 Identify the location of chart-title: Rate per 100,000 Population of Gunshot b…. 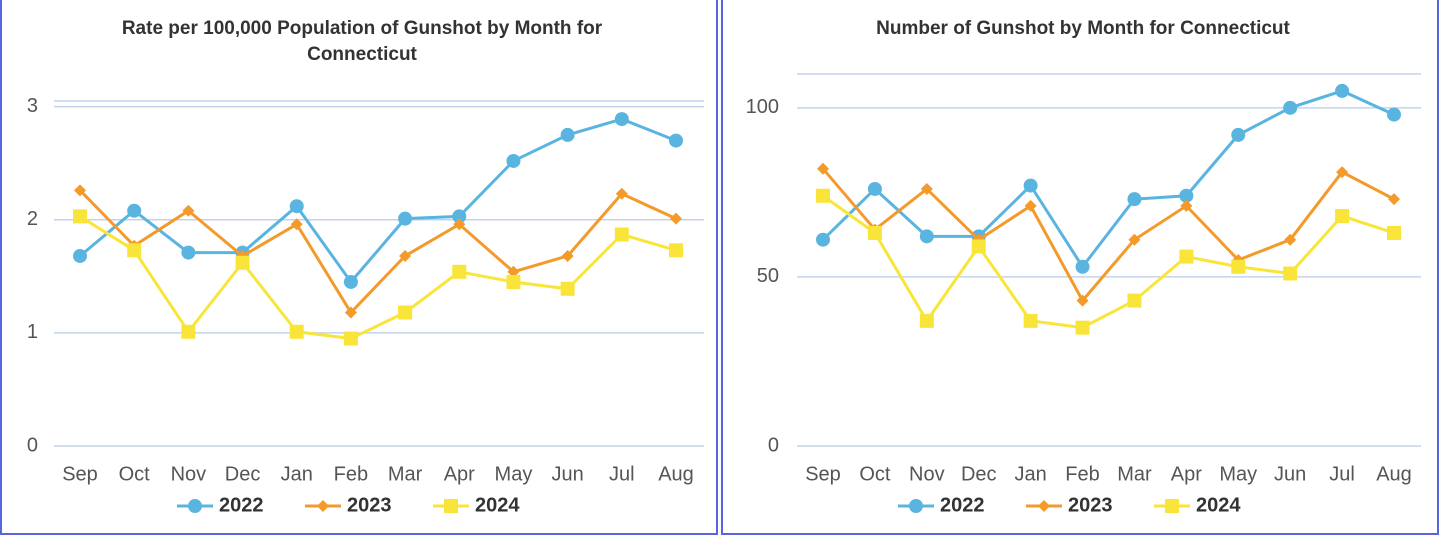
(362, 41).